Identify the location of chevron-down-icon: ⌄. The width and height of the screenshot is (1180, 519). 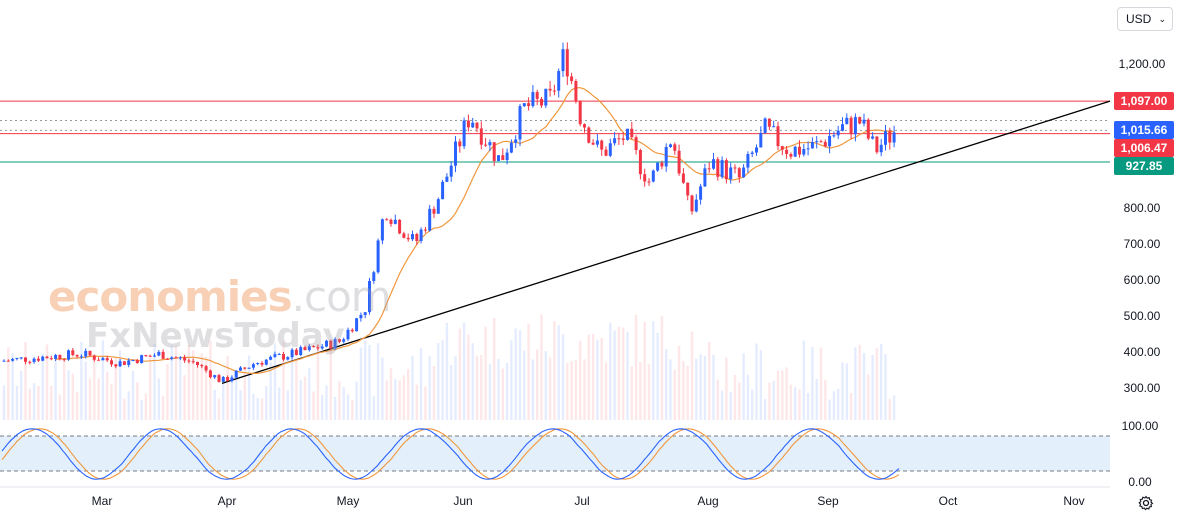
(1162, 18).